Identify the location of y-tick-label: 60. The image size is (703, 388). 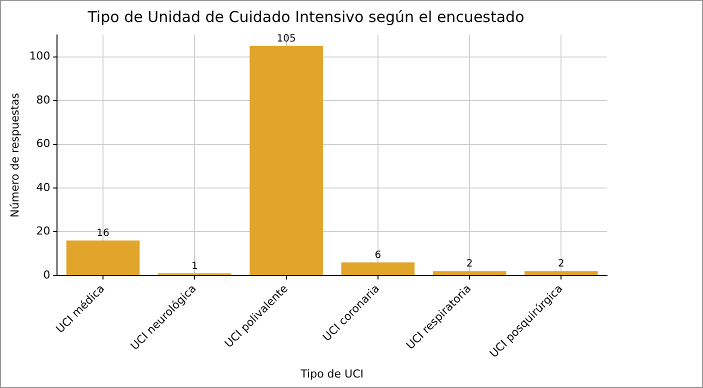
(43, 143).